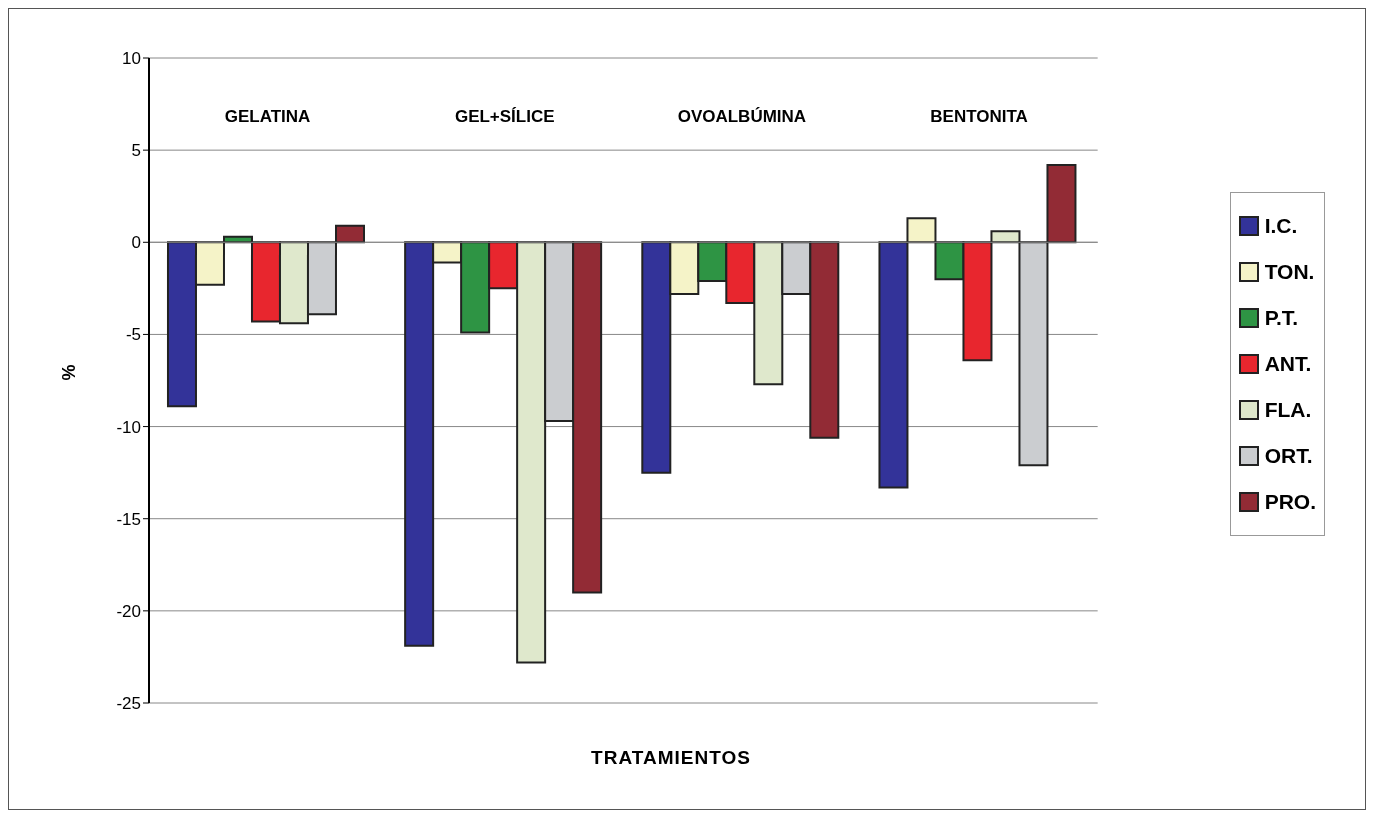  Describe the element at coordinates (671, 758) in the screenshot. I see `x-axis-title: TRATAMIENTOS` at that location.